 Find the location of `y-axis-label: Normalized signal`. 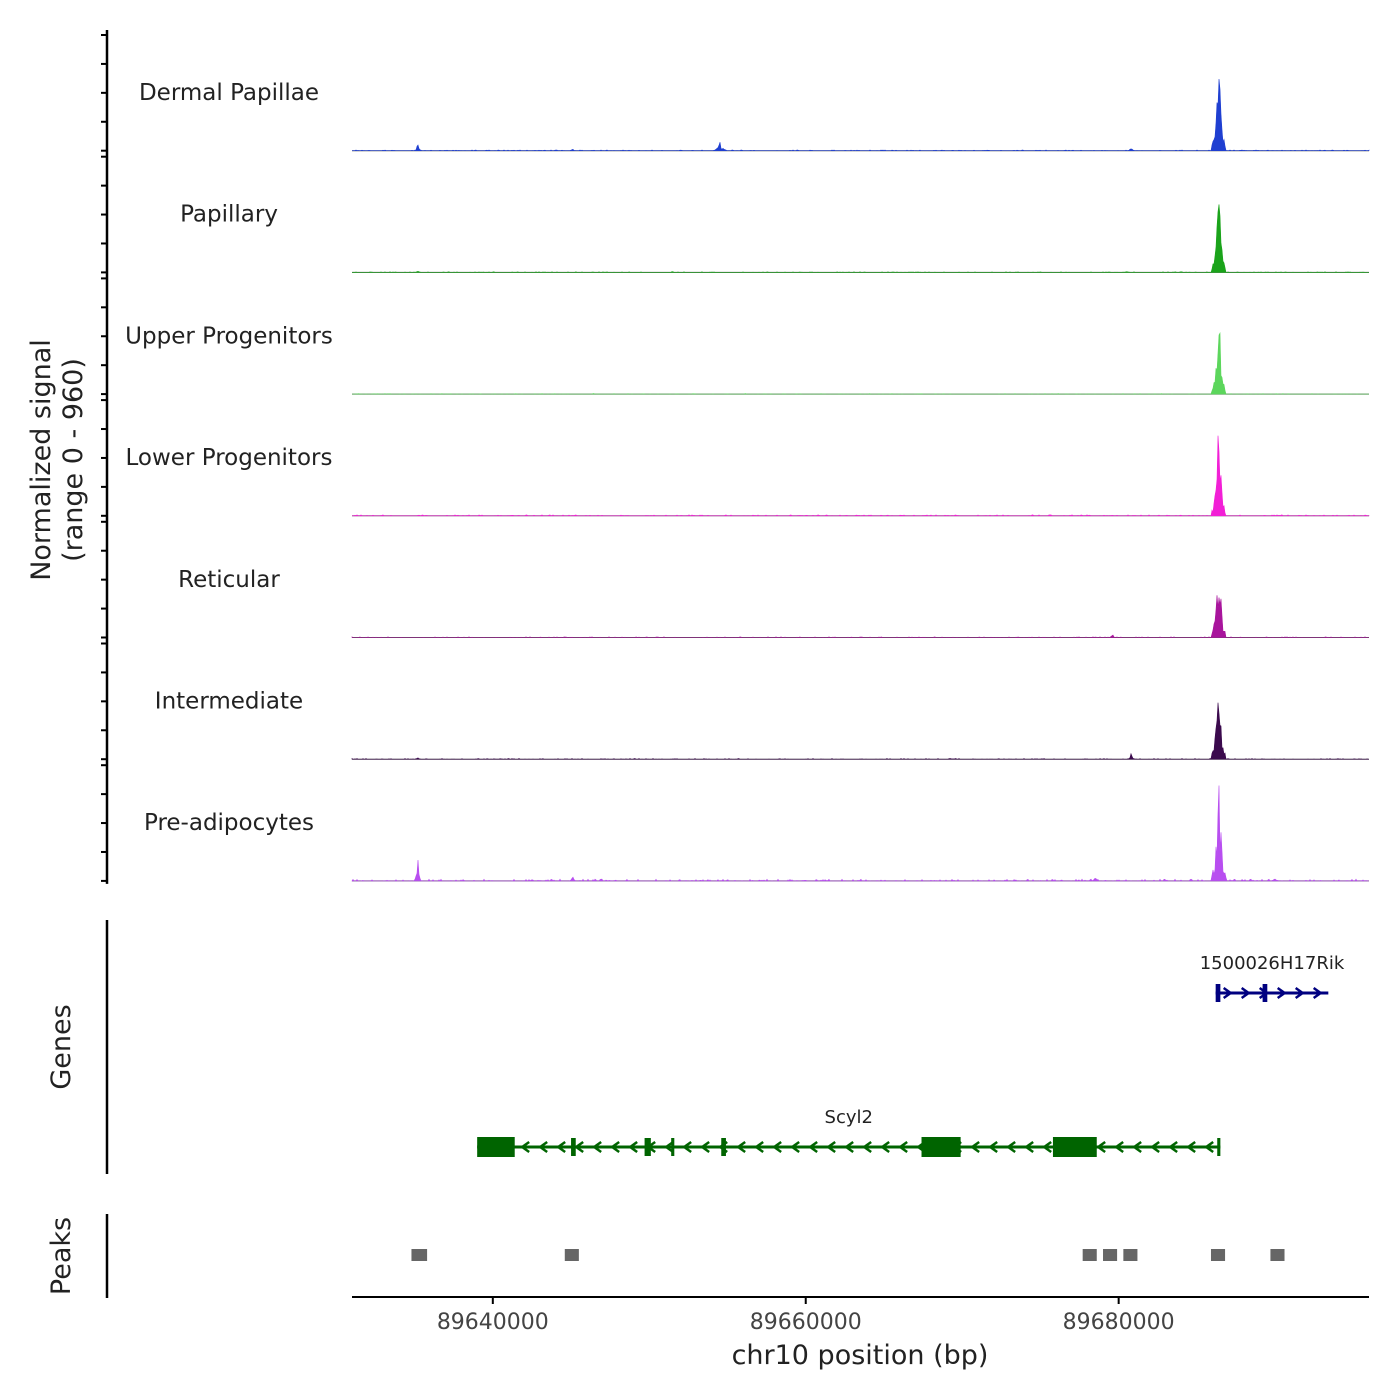

y-axis-label: Normalized signal is located at coordinates (41, 460).